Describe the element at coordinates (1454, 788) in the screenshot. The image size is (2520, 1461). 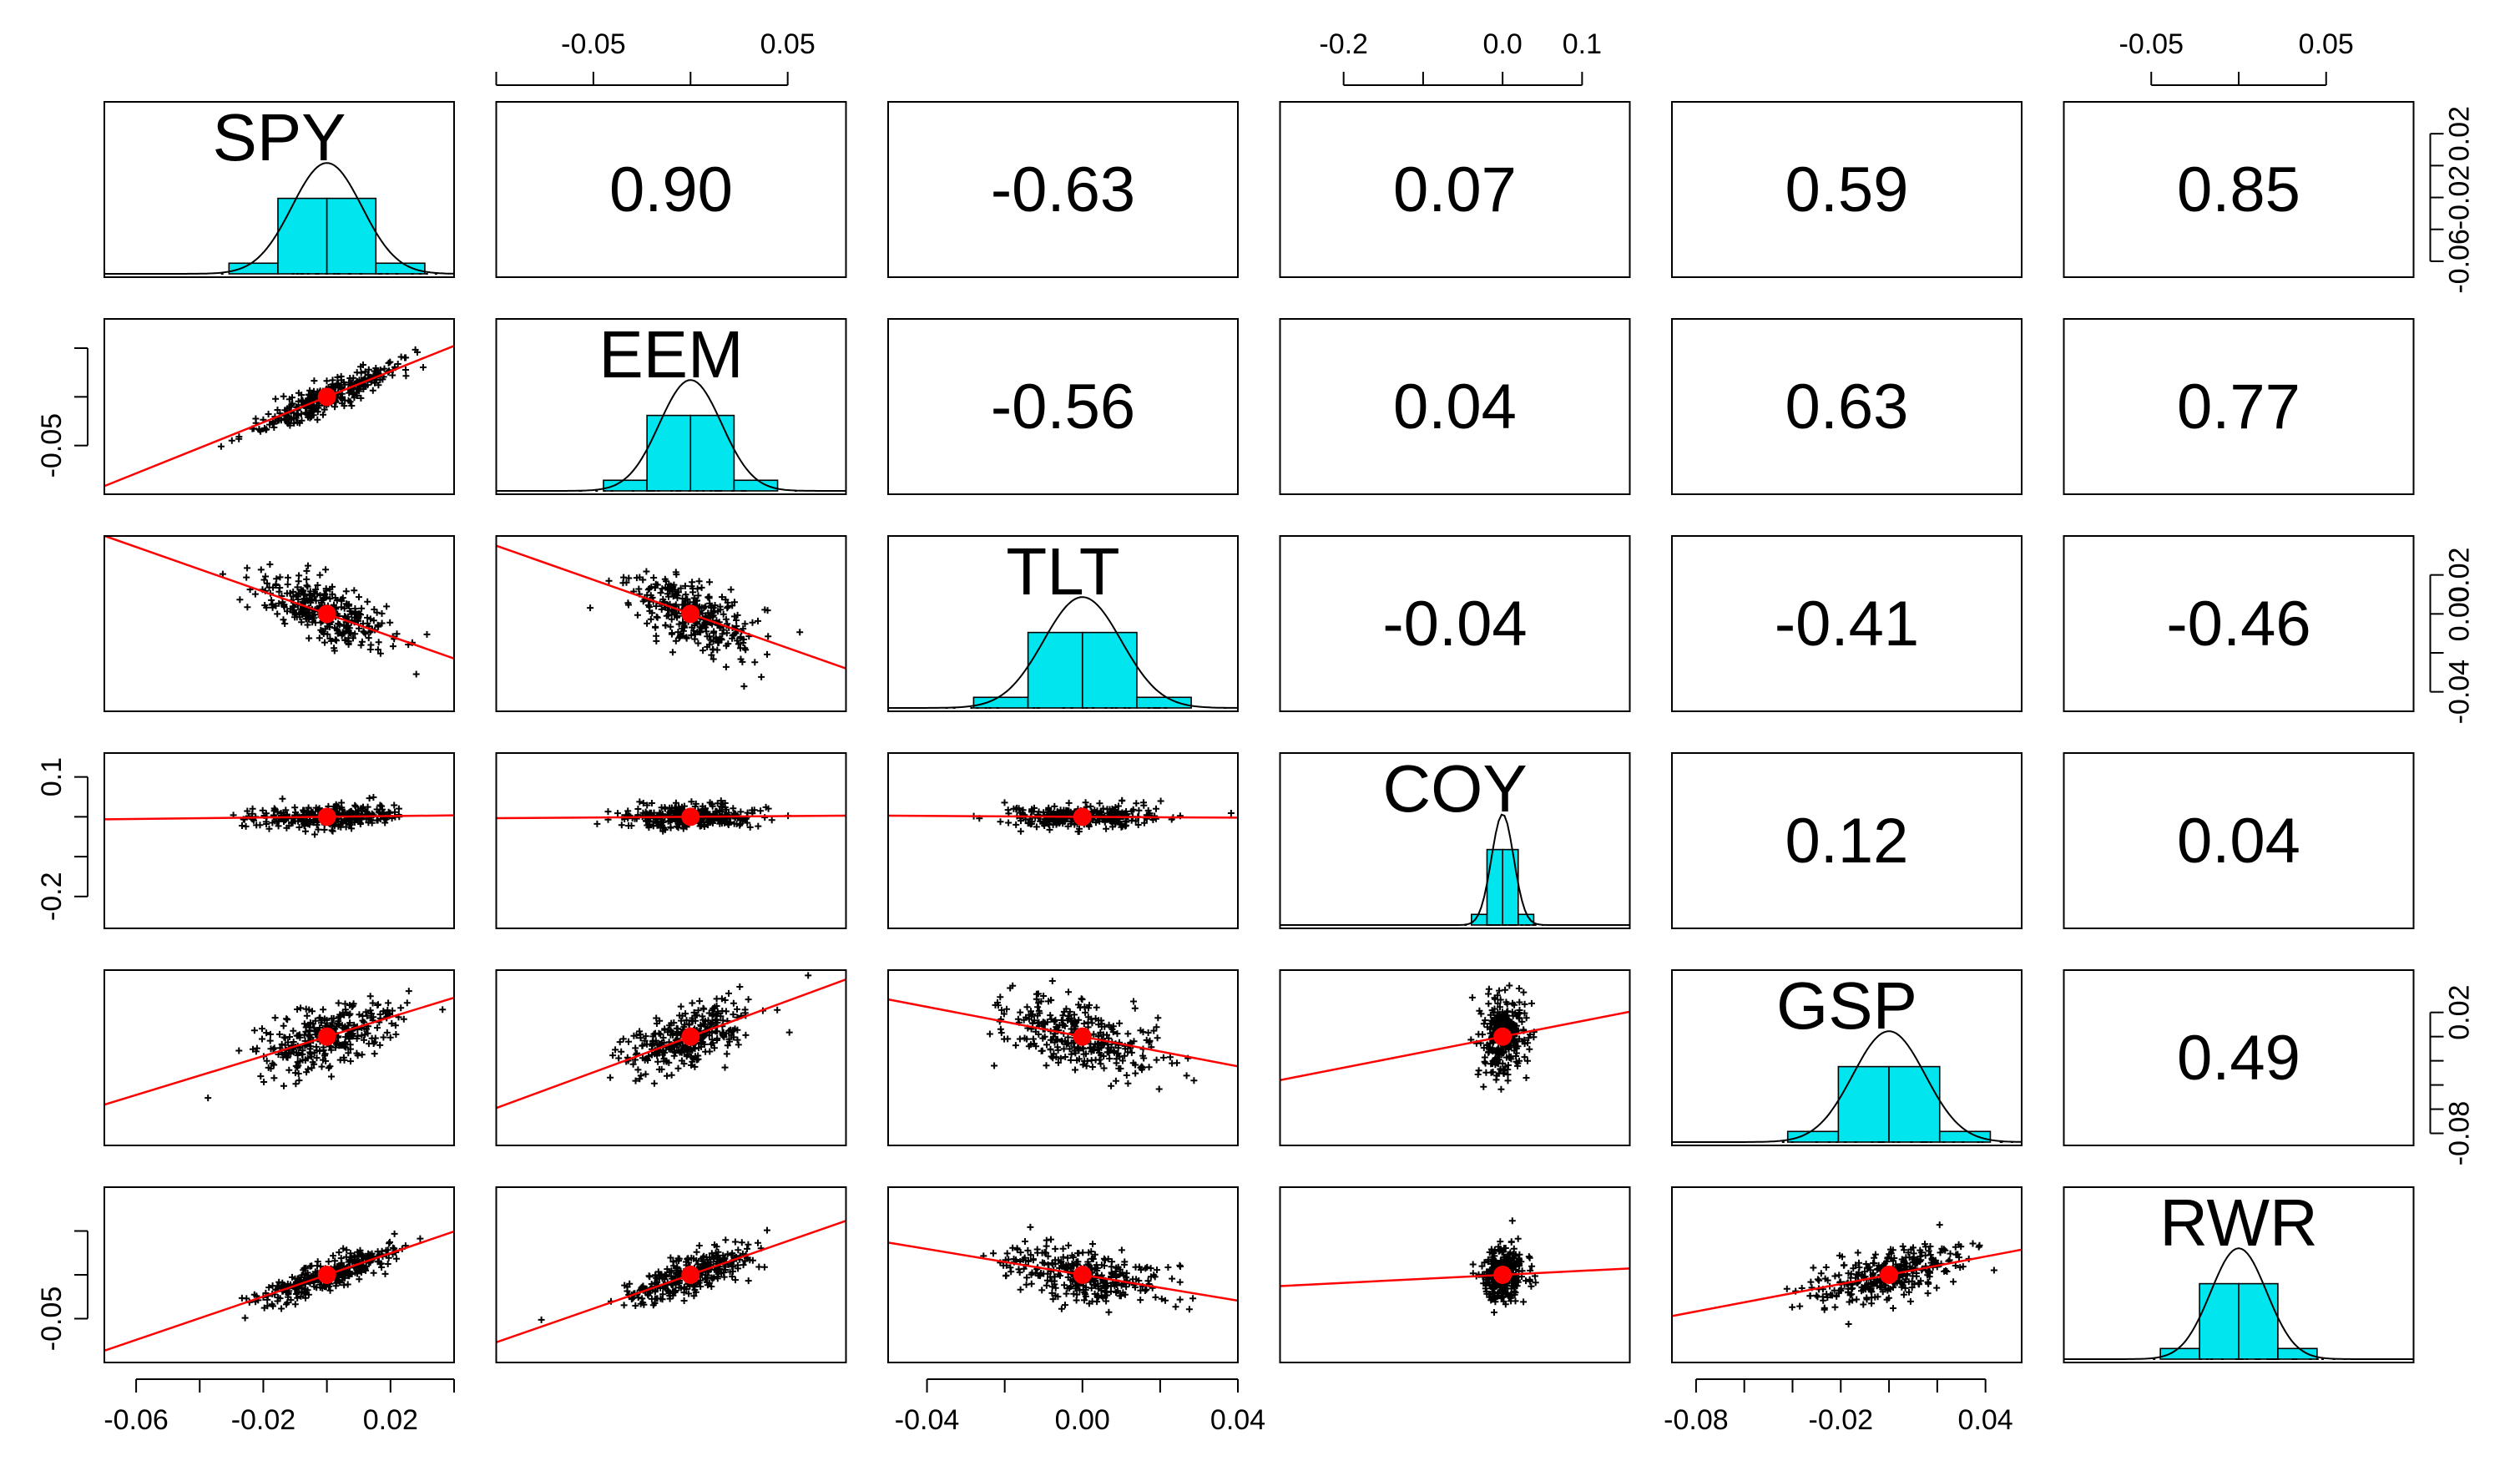
I see `variable-label-coy: COY` at that location.